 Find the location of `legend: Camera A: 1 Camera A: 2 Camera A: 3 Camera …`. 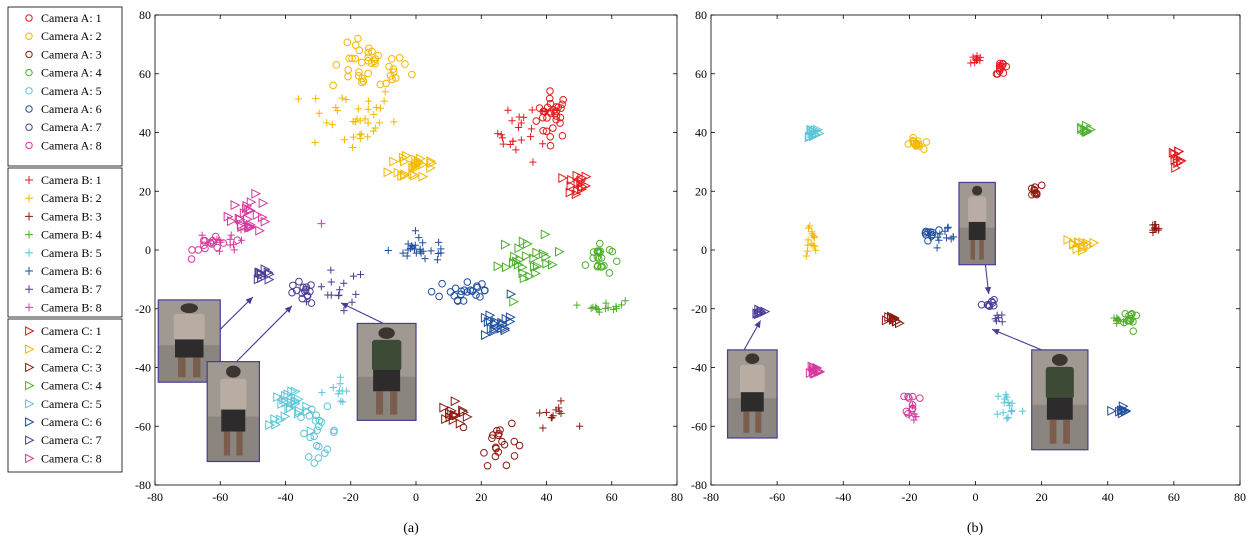

legend: Camera A: 1 Camera A: 2 Camera A: 3 Camera … is located at coordinates (65, 239).